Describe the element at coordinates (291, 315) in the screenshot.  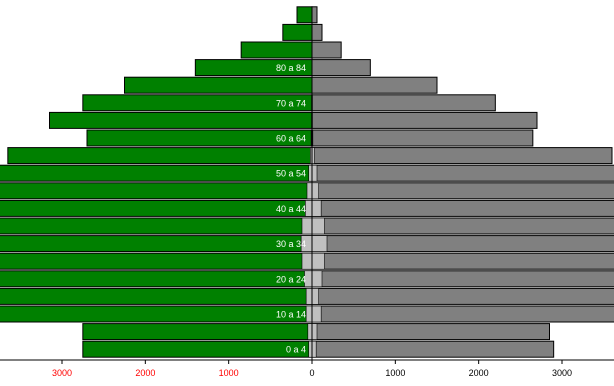
I see `age-label-10-a-14: 10 a 14` at that location.